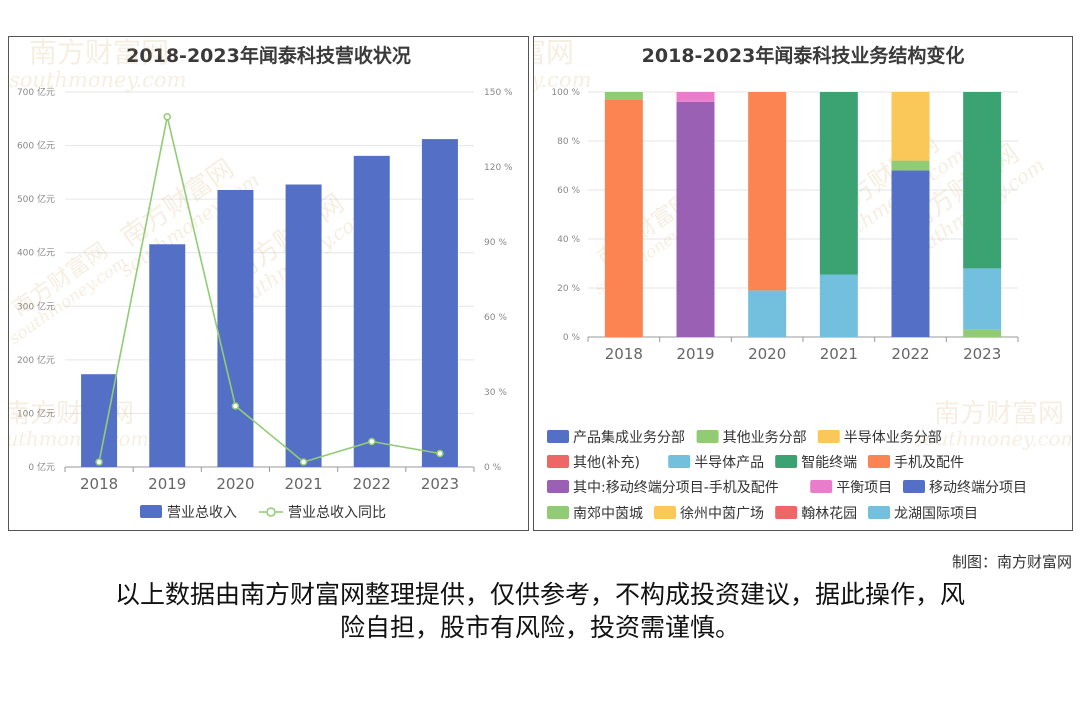 This screenshot has height=720, width=1080. Describe the element at coordinates (864, 488) in the screenshot. I see `legend-label: 平衡项目` at that location.